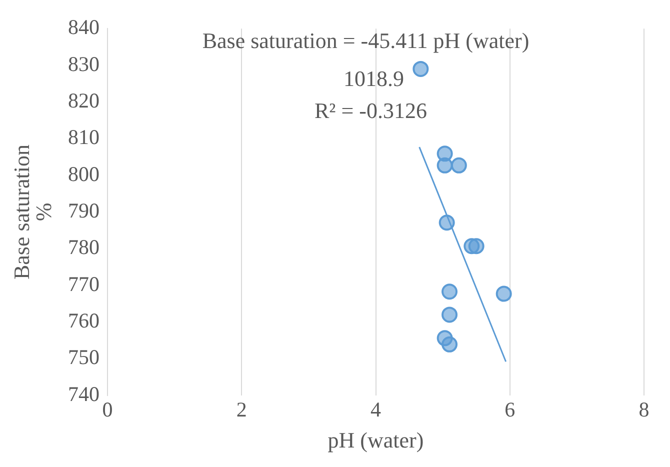  What do you see at coordinates (644, 410) in the screenshot?
I see `x-tick-label: 8` at bounding box center [644, 410].